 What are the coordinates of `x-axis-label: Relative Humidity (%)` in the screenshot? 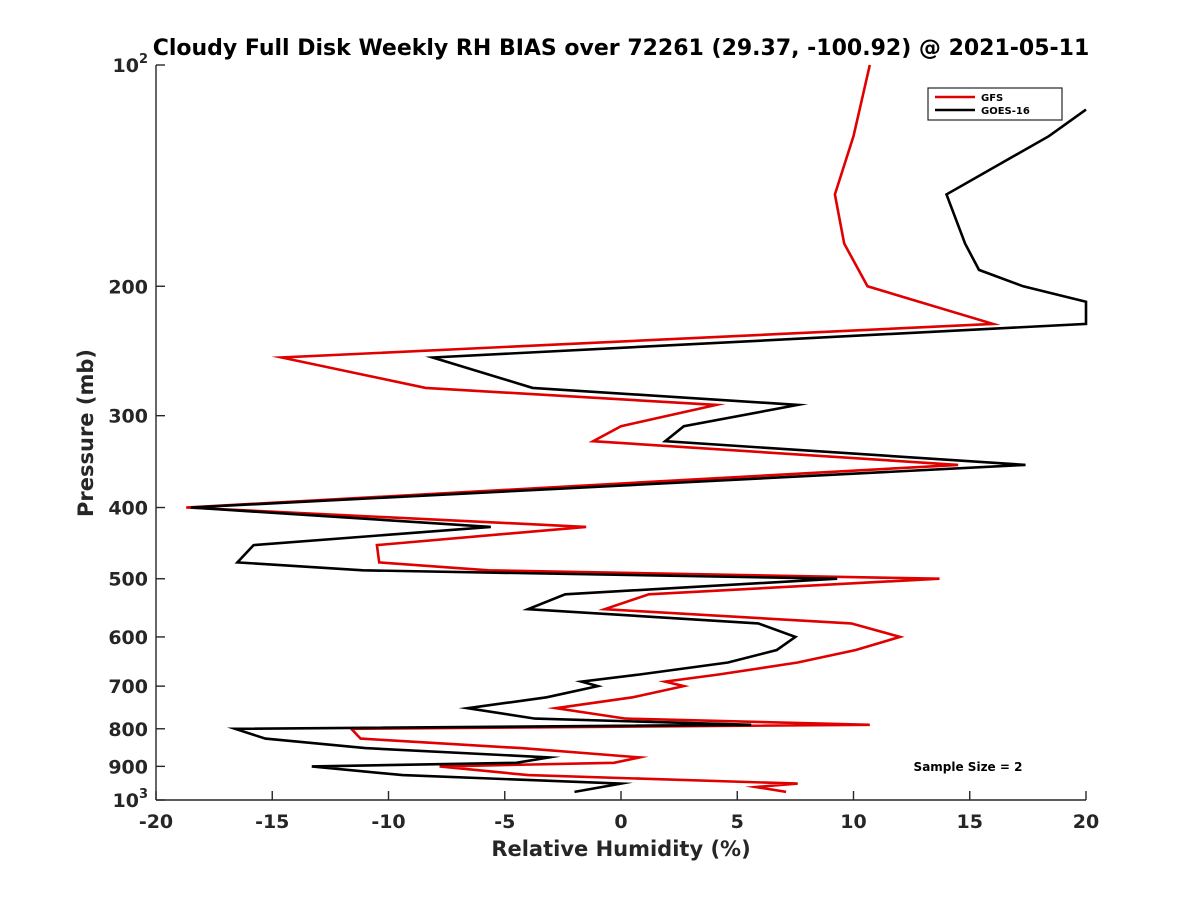 It's located at (620, 849).